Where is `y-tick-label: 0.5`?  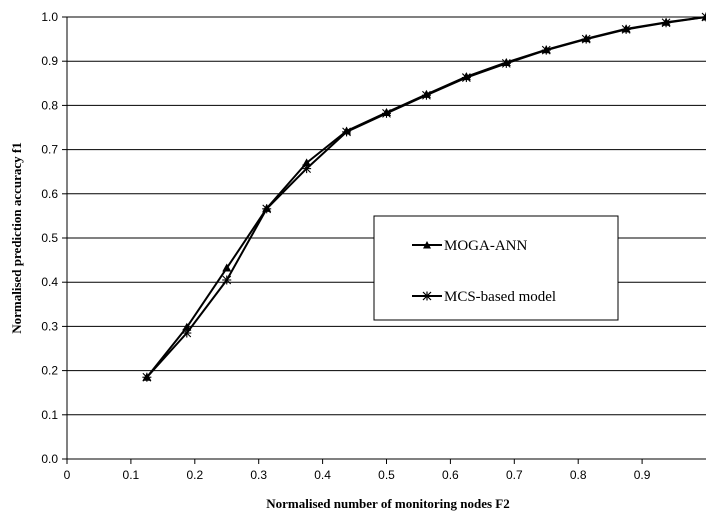
y-tick-label: 0.5 is located at coordinates (49, 238).